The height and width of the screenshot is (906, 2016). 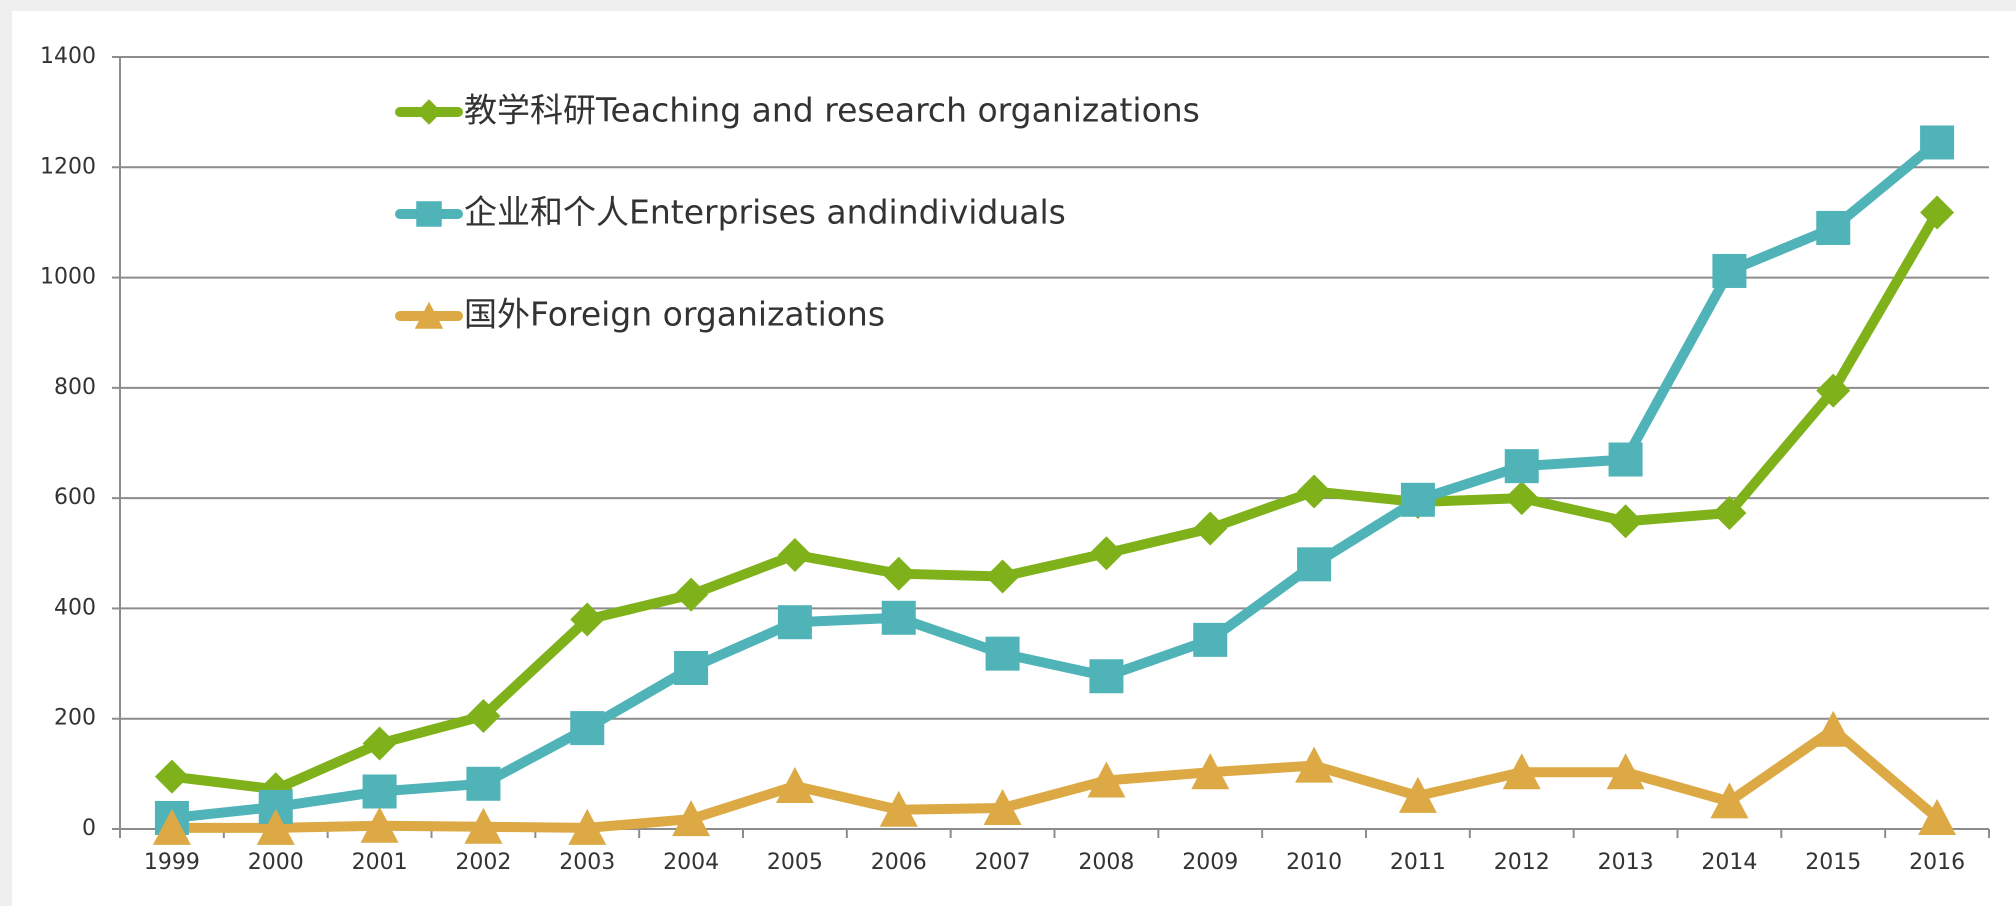 What do you see at coordinates (1106, 862) in the screenshot?
I see `x-tick-label: 2008` at bounding box center [1106, 862].